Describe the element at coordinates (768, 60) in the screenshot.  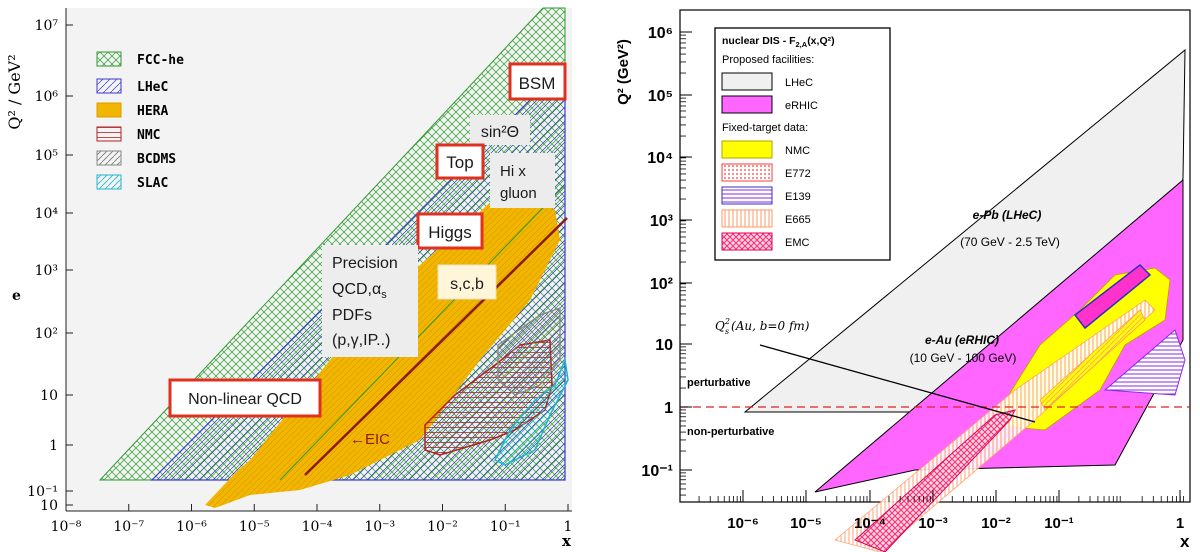
I see `legend-group-proposed: Proposed facilities:` at that location.